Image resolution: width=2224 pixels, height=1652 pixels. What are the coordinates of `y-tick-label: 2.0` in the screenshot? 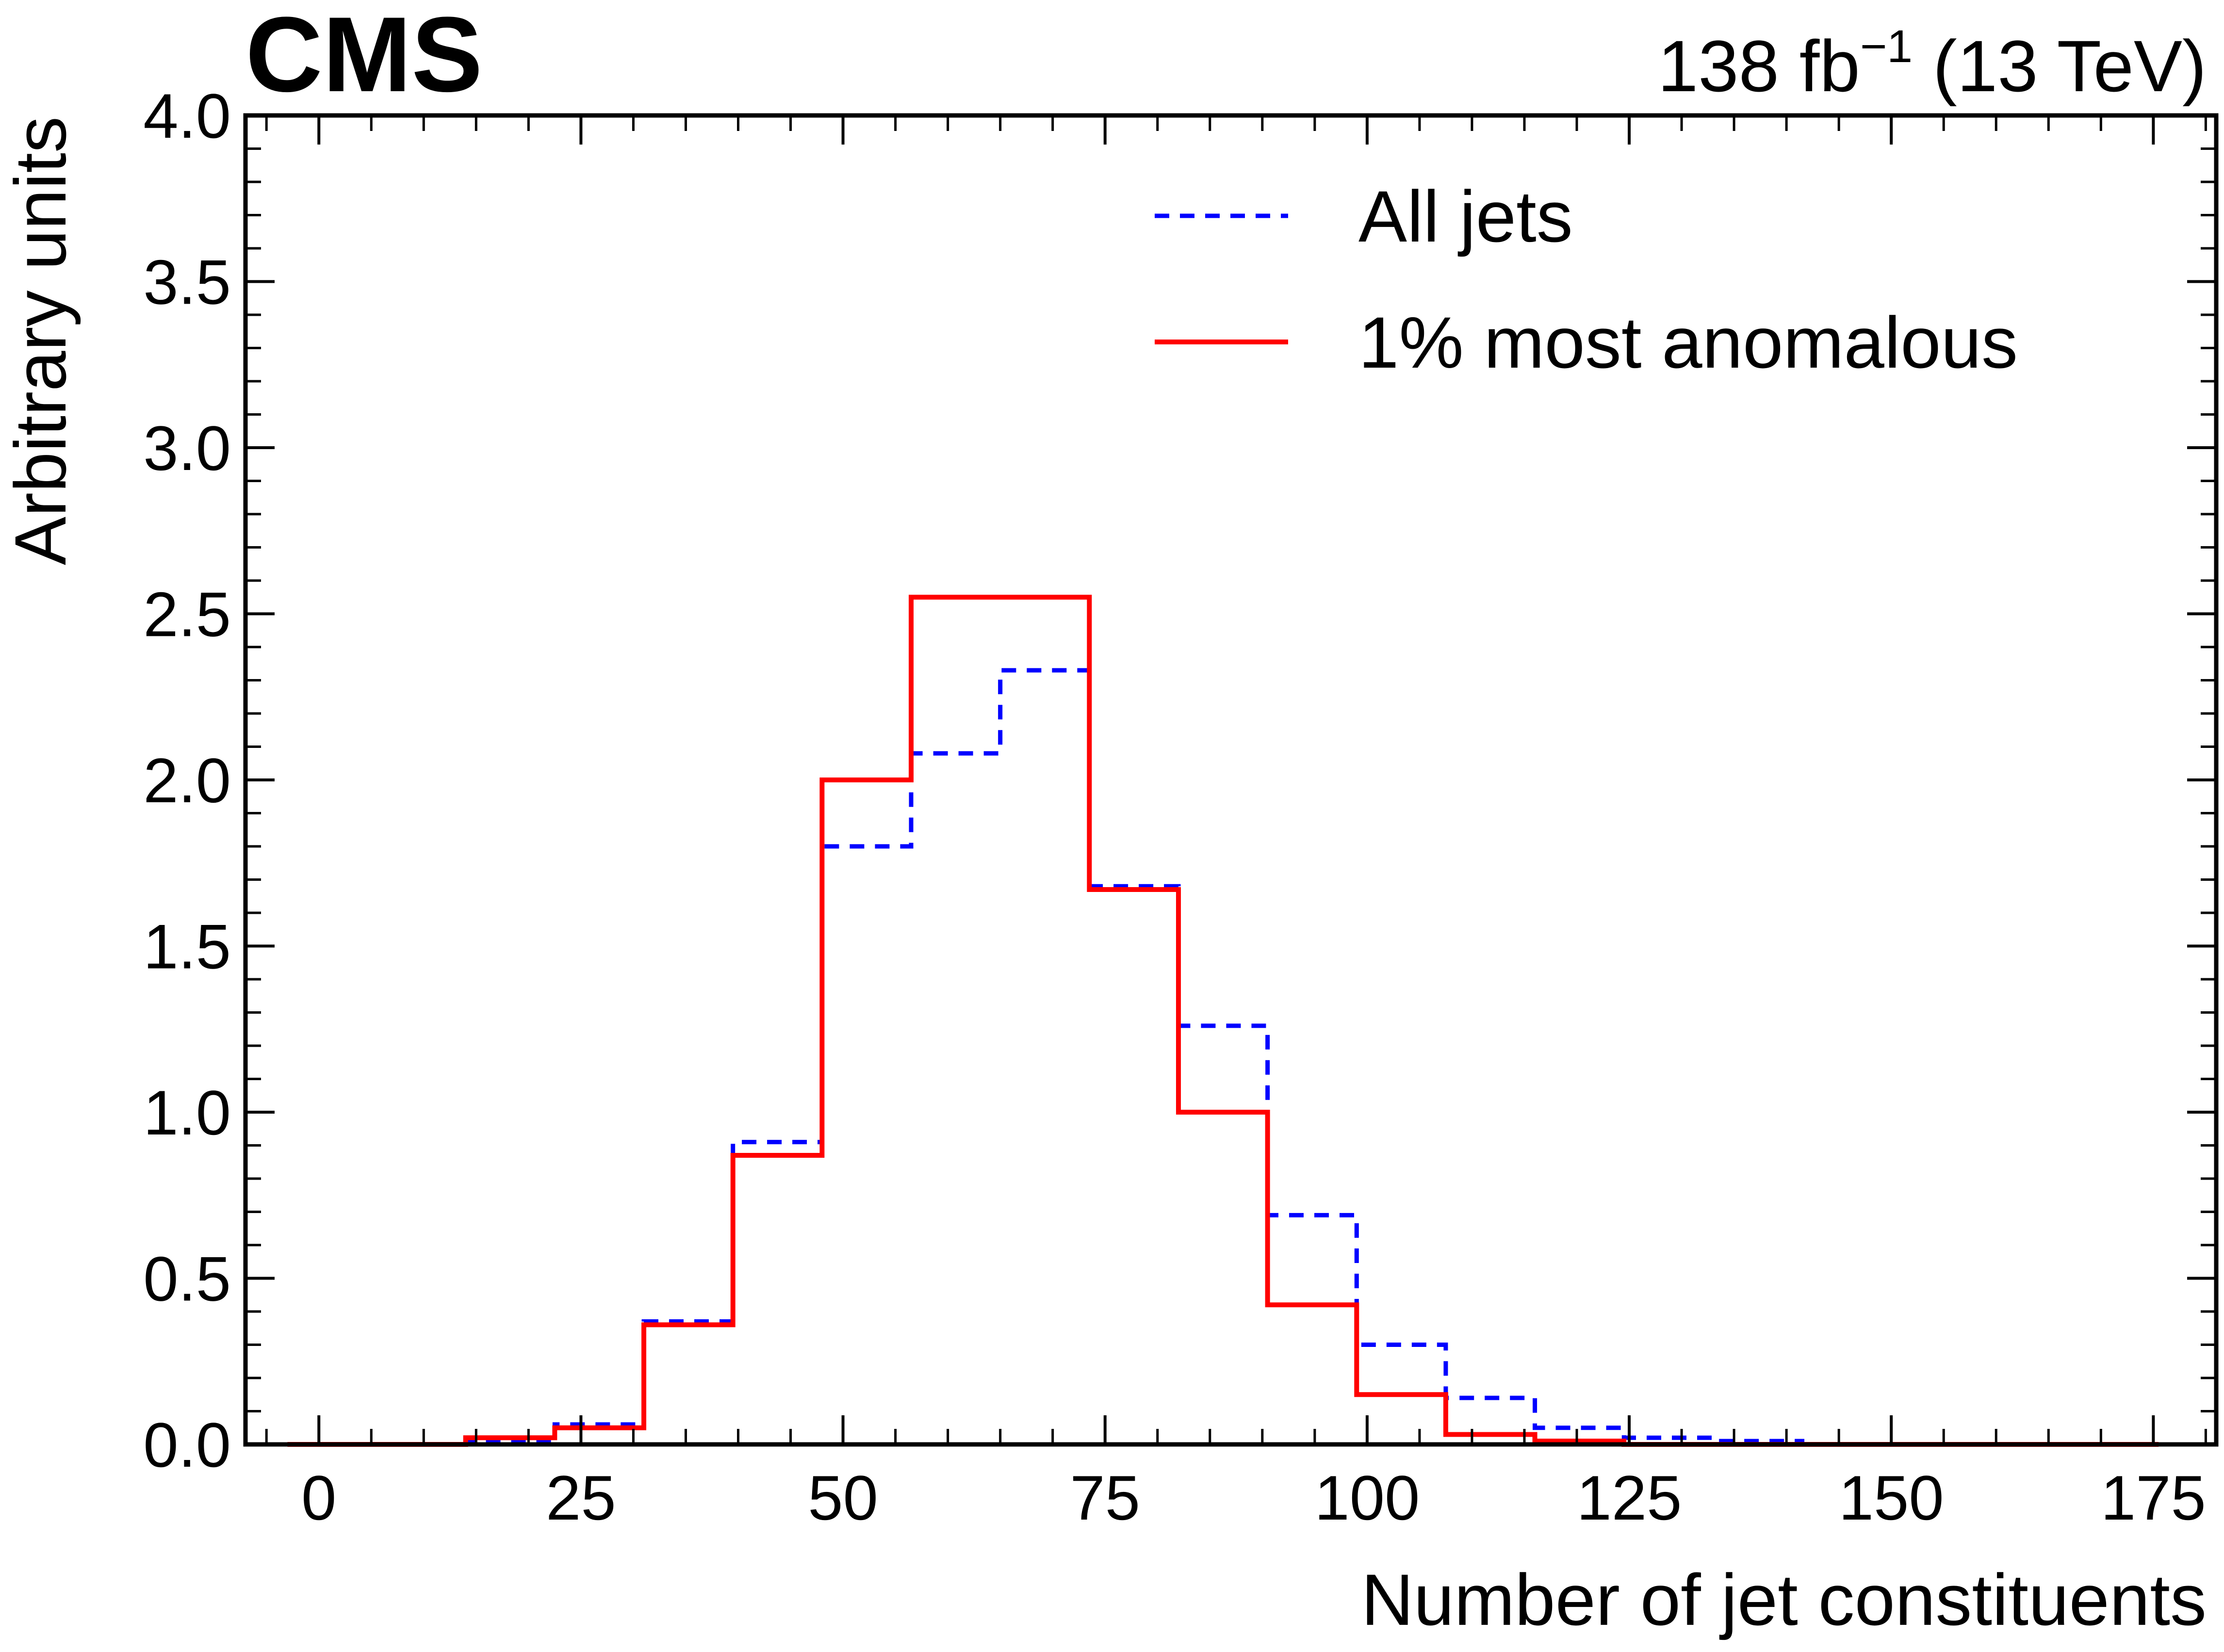 It's located at (187, 780).